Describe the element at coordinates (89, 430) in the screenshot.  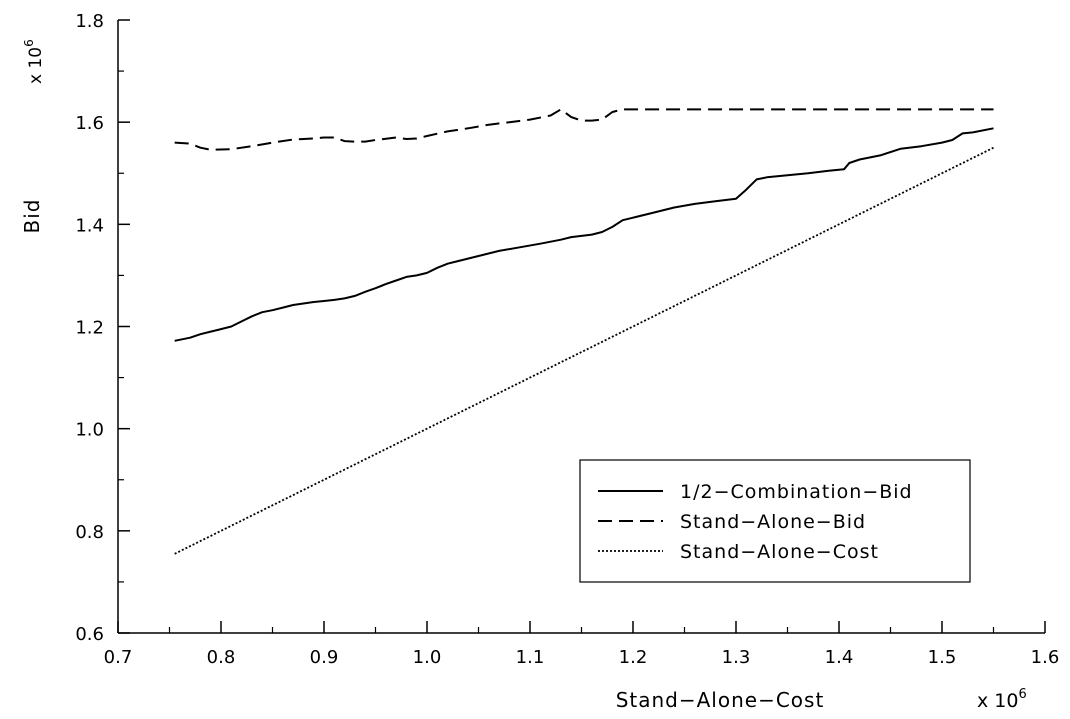
I see `y-tick-label: 1.0` at that location.